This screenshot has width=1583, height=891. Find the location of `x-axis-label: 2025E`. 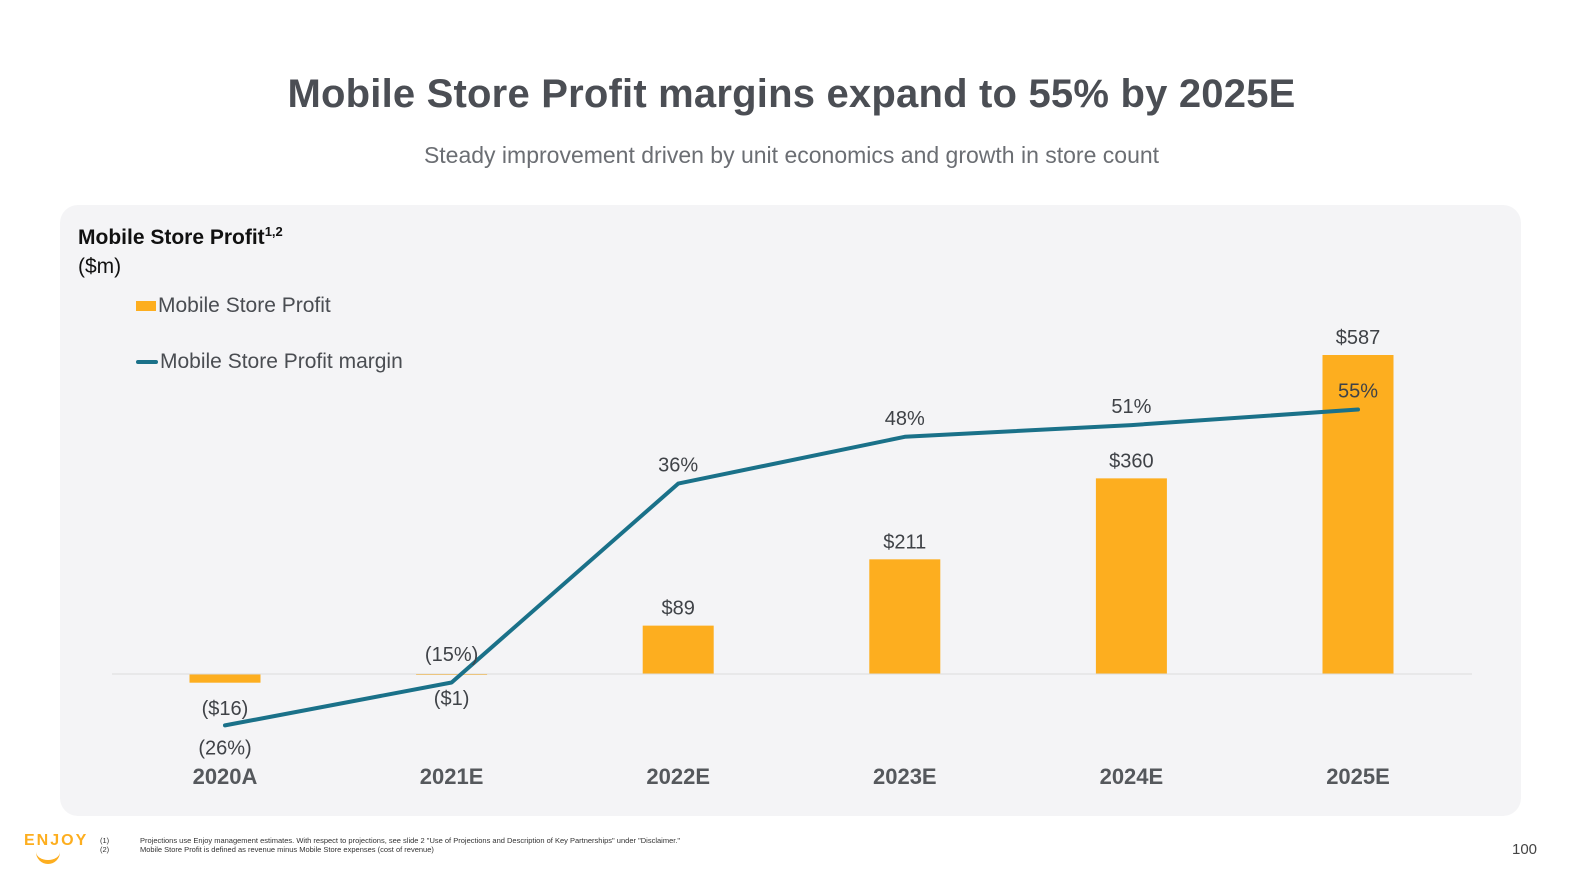

x-axis-label: 2025E is located at coordinates (1358, 776).